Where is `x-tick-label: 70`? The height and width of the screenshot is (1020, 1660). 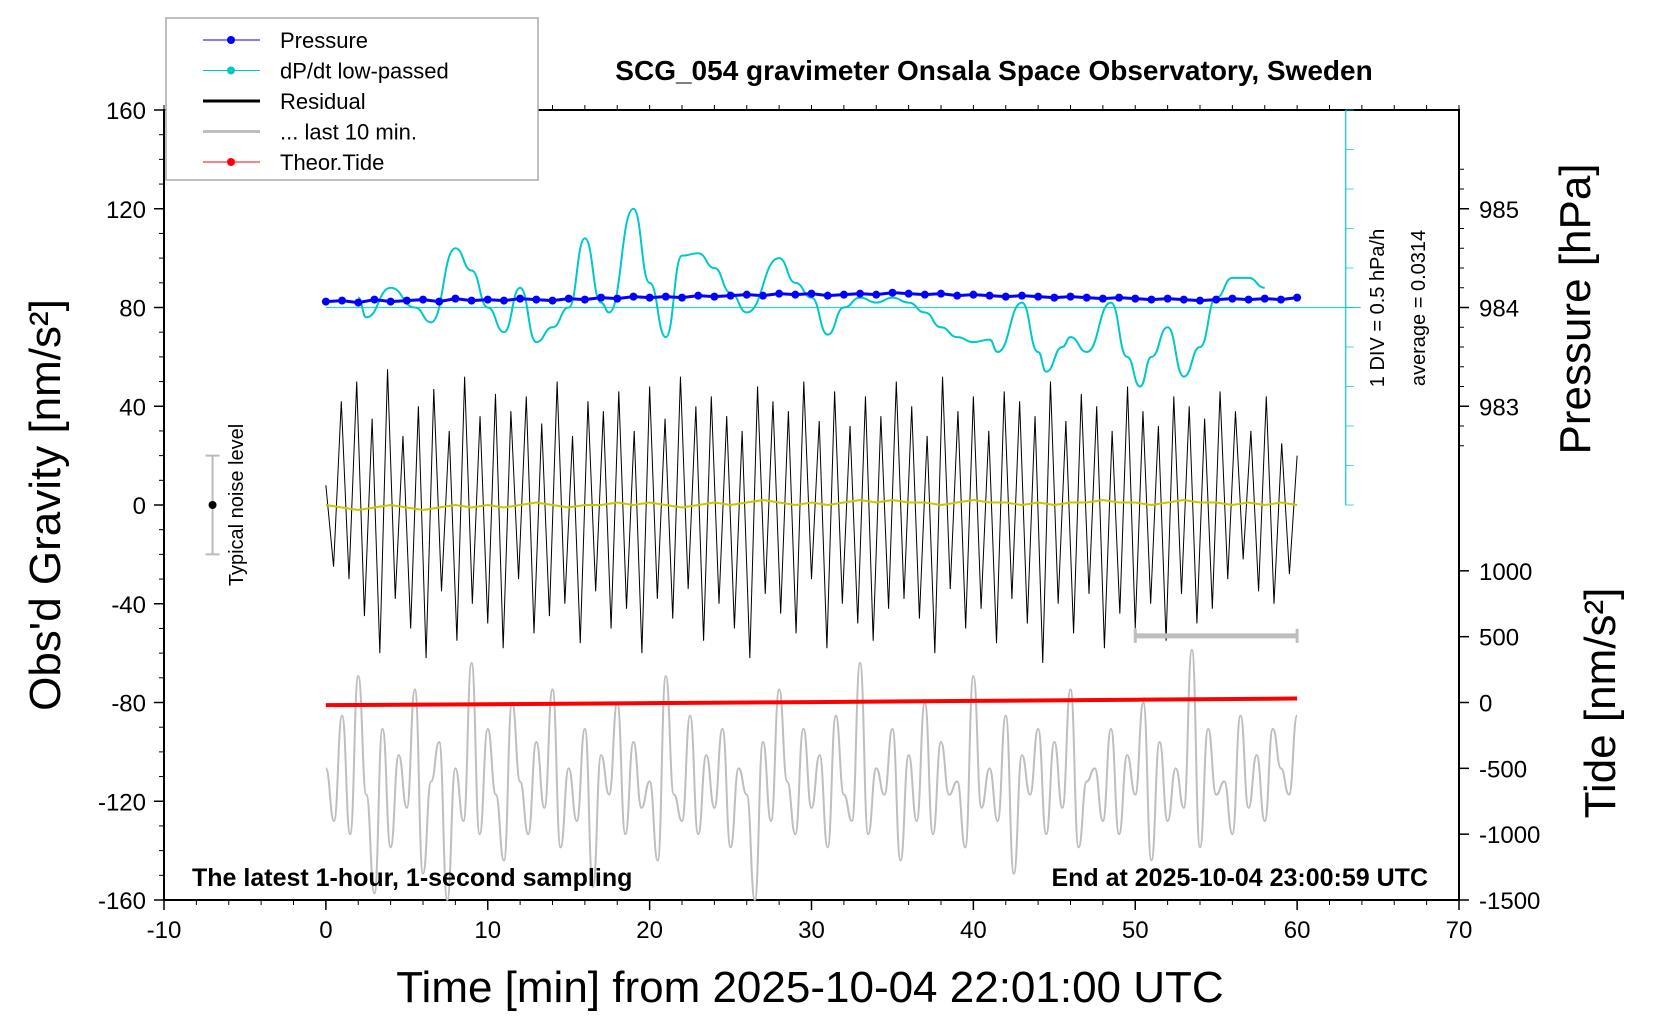 x-tick-label: 70 is located at coordinates (1459, 930).